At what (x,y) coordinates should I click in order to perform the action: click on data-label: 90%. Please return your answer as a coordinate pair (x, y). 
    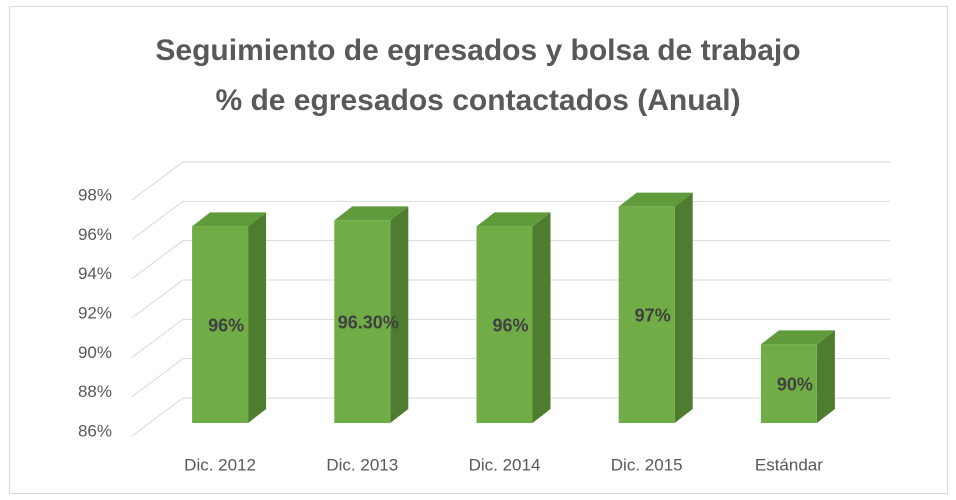
    Looking at the image, I should click on (795, 384).